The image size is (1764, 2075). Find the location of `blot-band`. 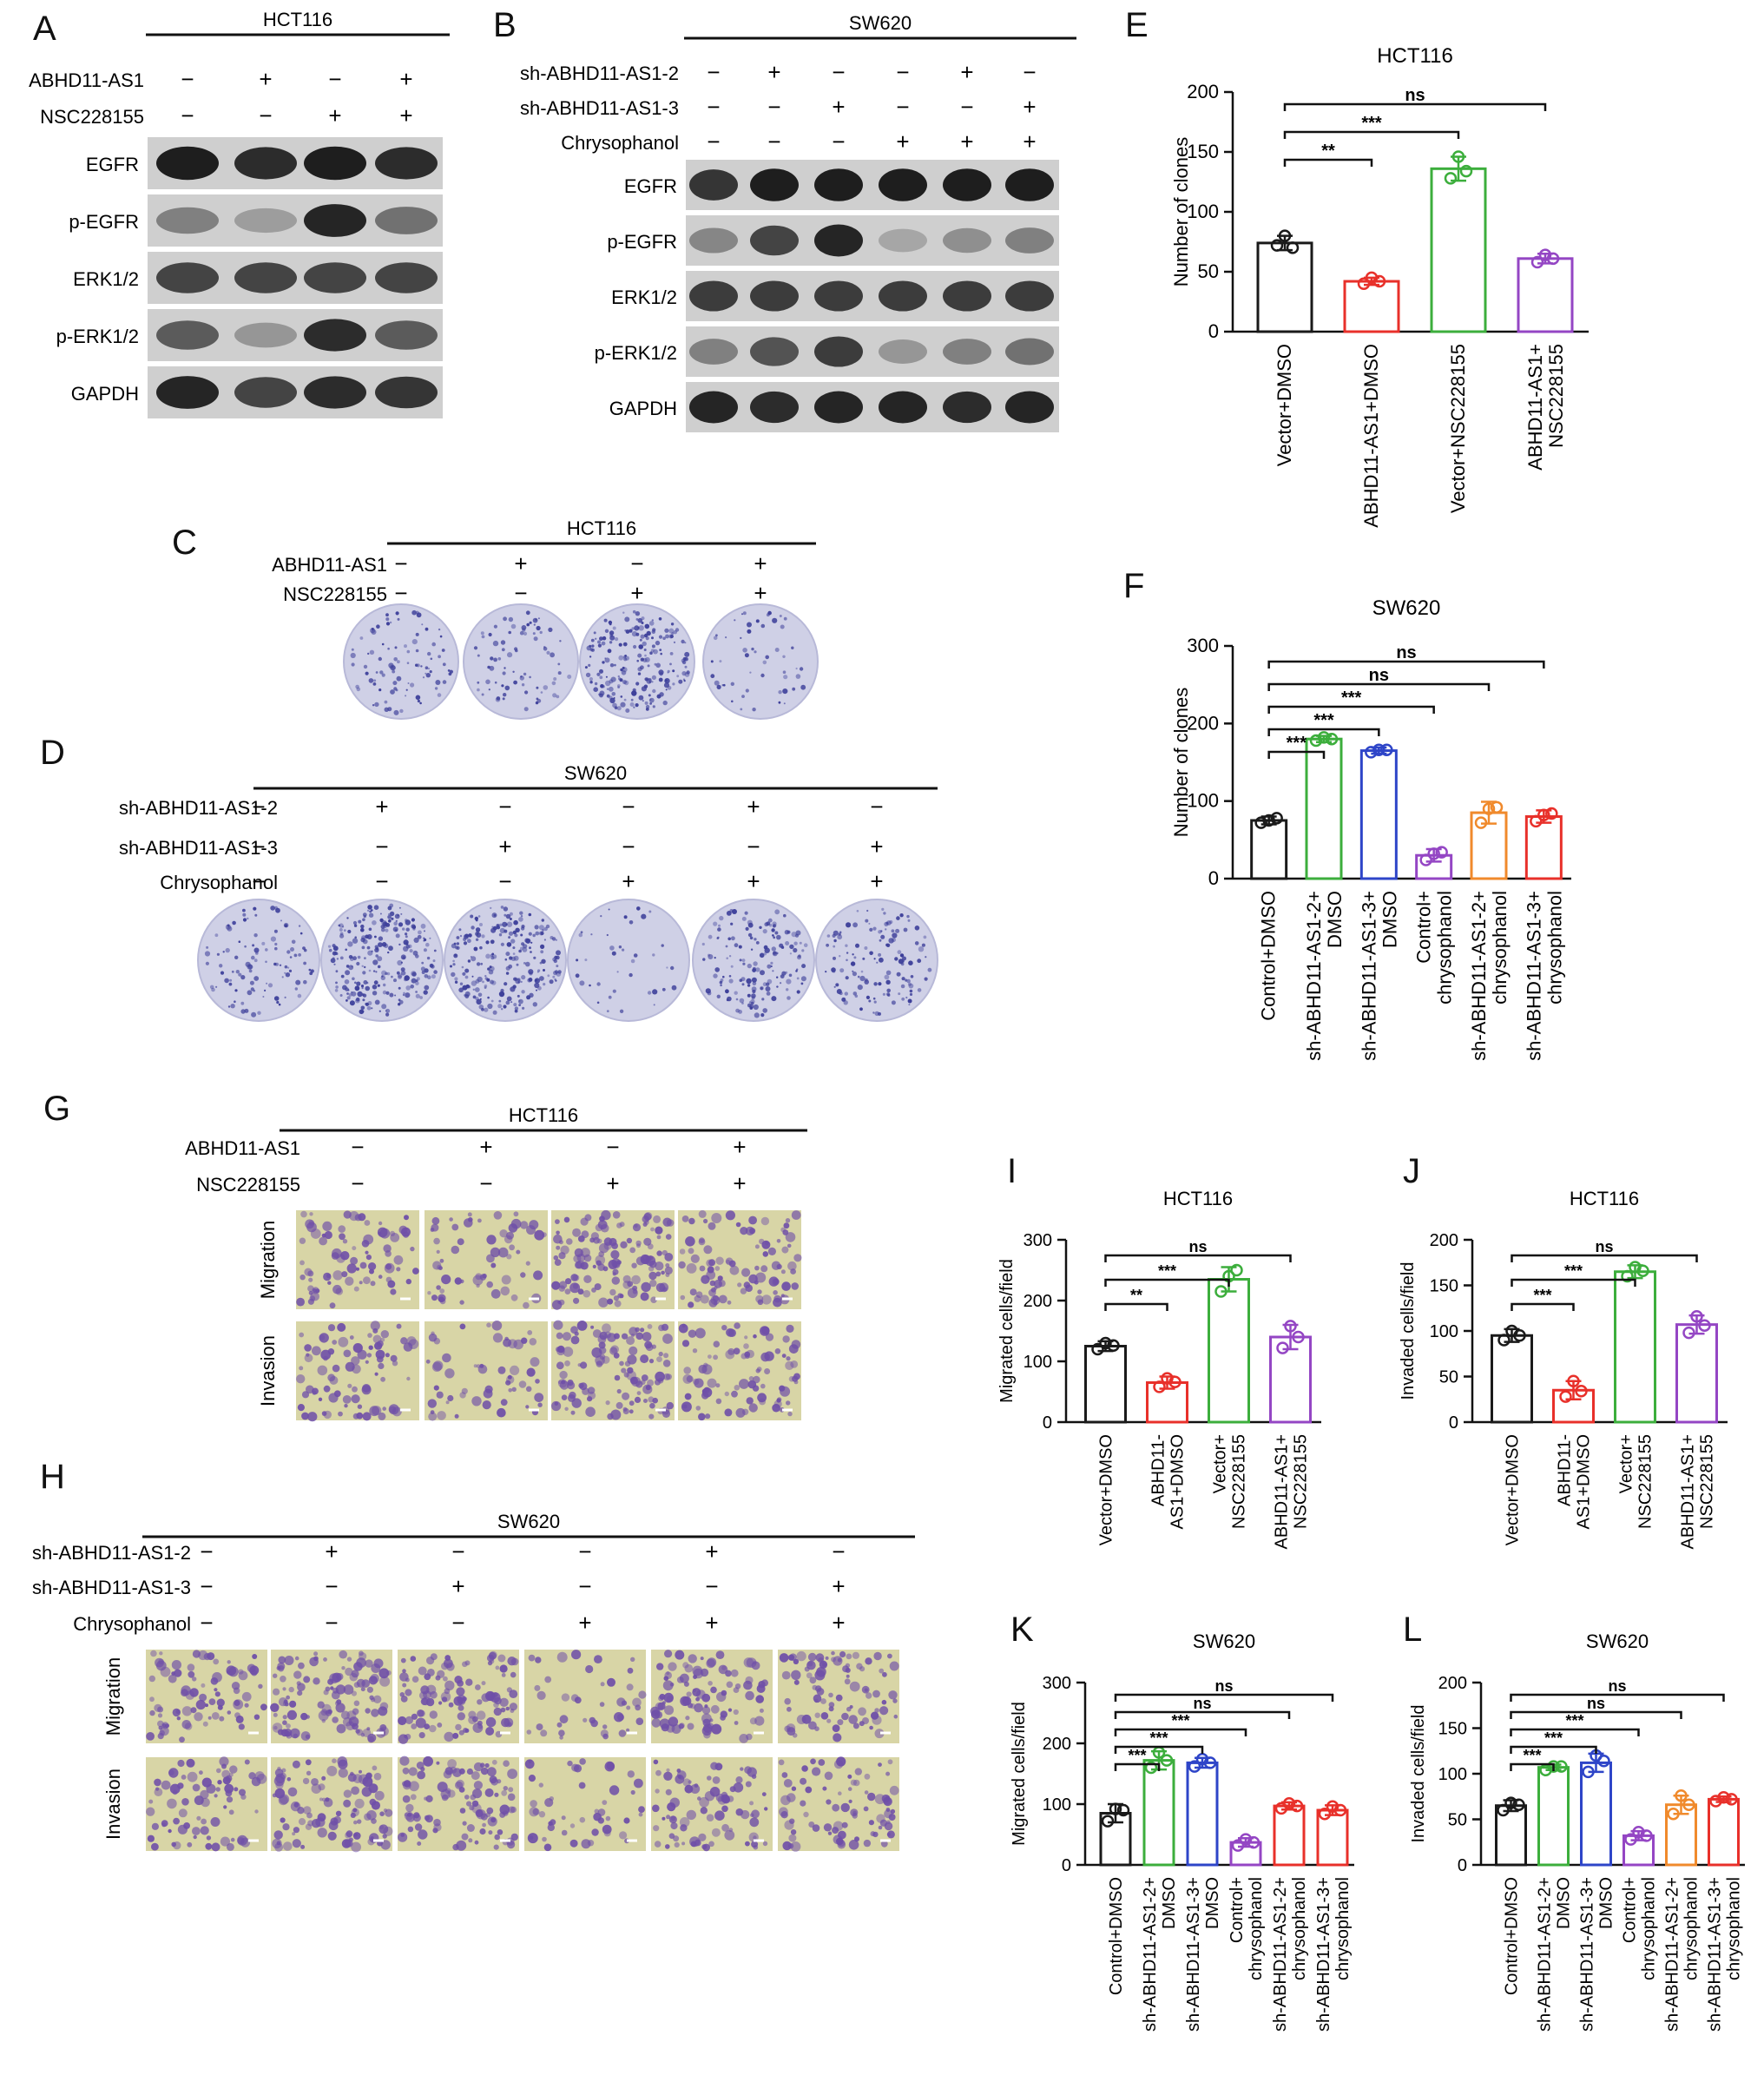

blot-band is located at coordinates (903, 296).